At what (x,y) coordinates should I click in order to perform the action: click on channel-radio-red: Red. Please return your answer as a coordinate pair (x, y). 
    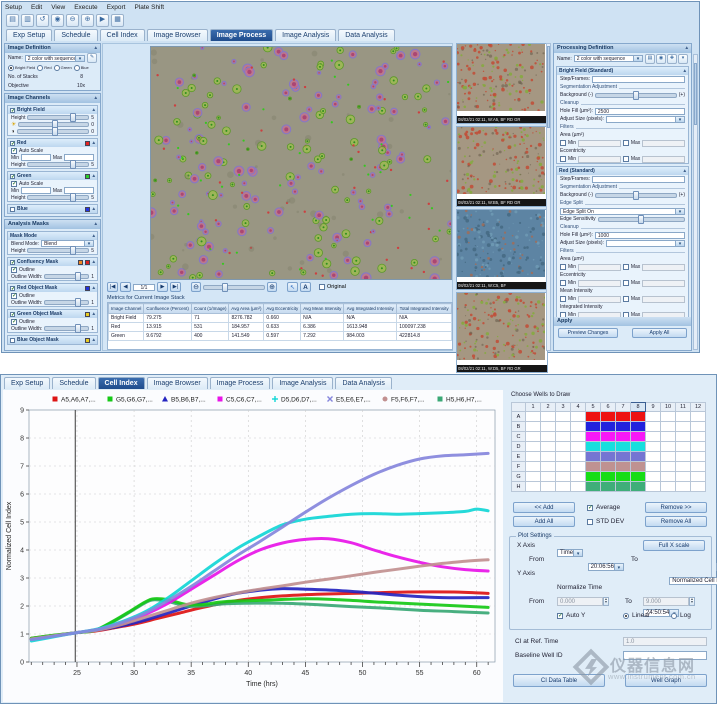
    Looking at the image, I should click on (44, 67).